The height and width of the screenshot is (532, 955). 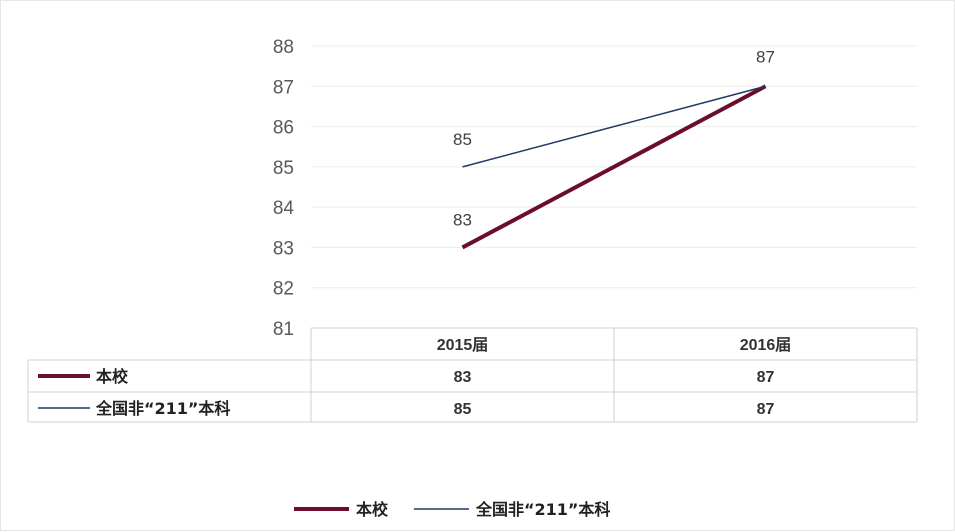 I want to click on table-series-name: 本校, so click(x=112, y=376).